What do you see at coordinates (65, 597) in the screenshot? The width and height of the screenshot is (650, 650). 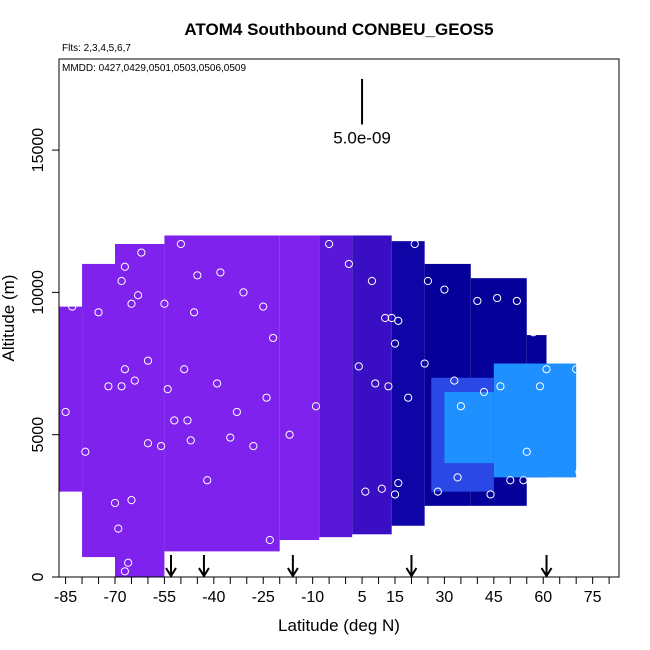 I see `x-tick-label: -85` at bounding box center [65, 597].